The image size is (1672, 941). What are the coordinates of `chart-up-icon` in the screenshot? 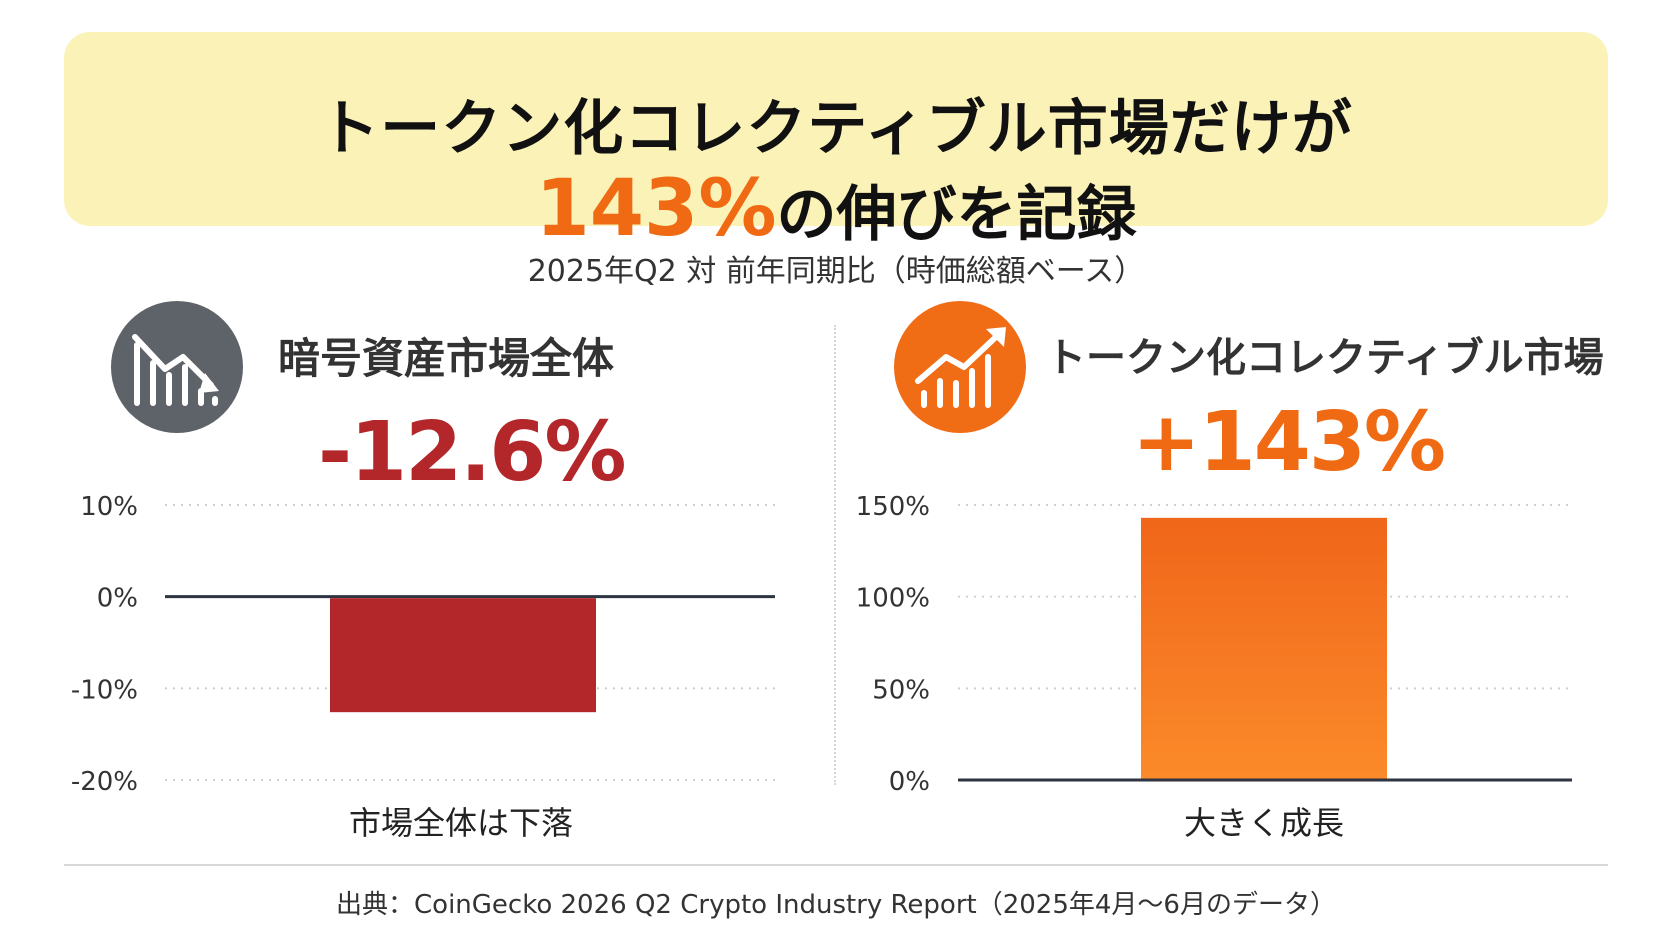 It's located at (960, 367).